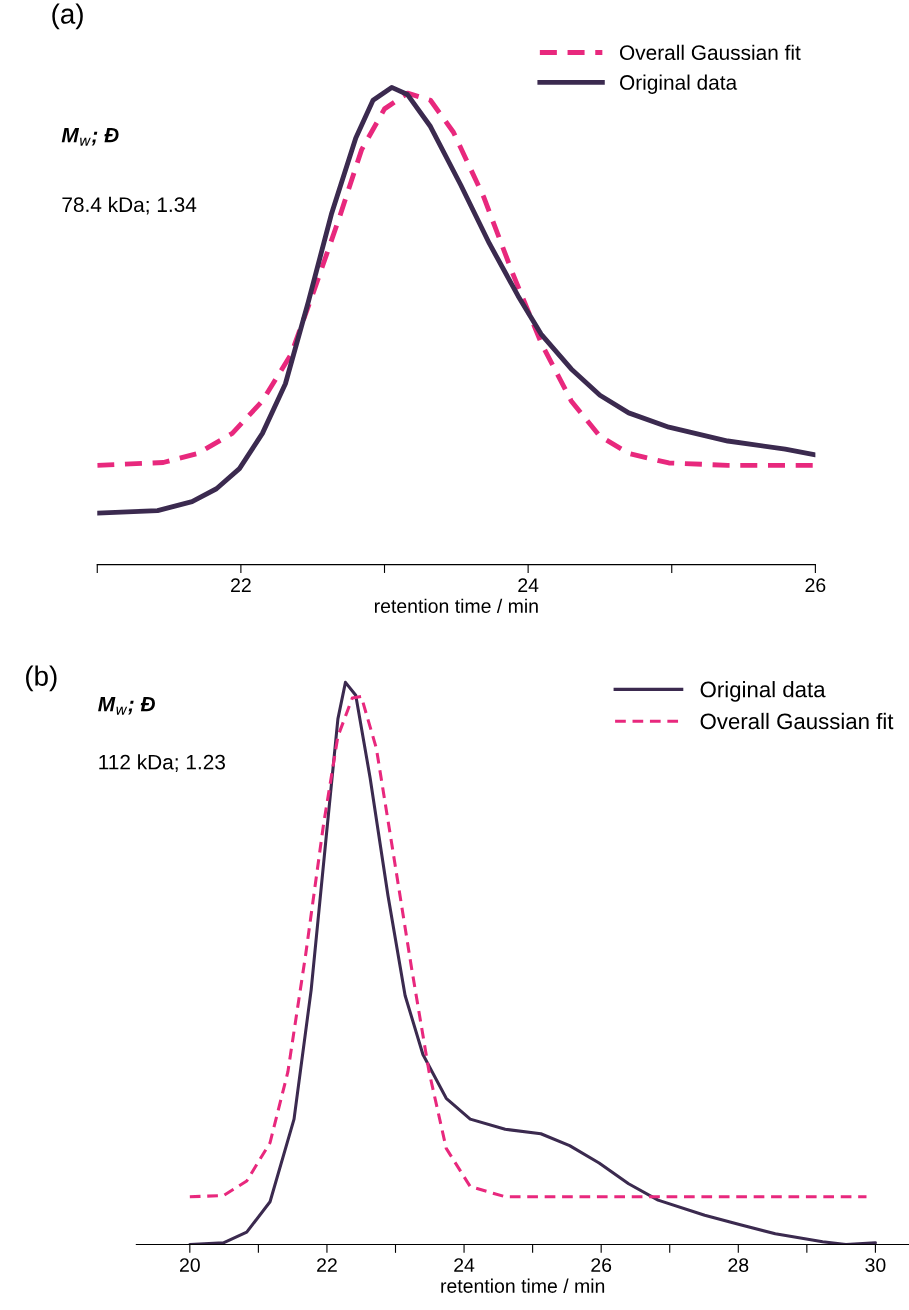 This screenshot has height=1310, width=909. Describe the element at coordinates (162, 763) in the screenshot. I see `annotation: 112 kDa; 1.23` at that location.